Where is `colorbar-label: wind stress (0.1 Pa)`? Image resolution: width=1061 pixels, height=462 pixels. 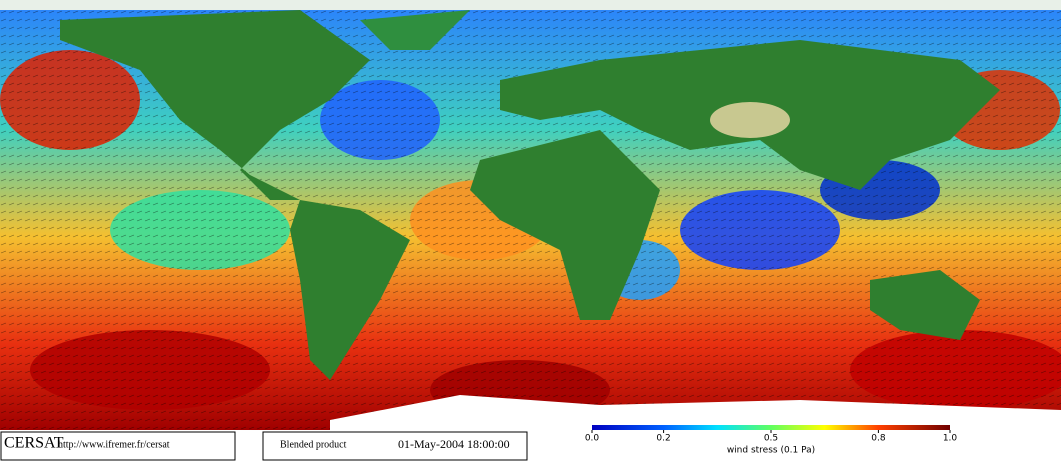 colorbar-label: wind stress (0.1 Pa) is located at coordinates (771, 451).